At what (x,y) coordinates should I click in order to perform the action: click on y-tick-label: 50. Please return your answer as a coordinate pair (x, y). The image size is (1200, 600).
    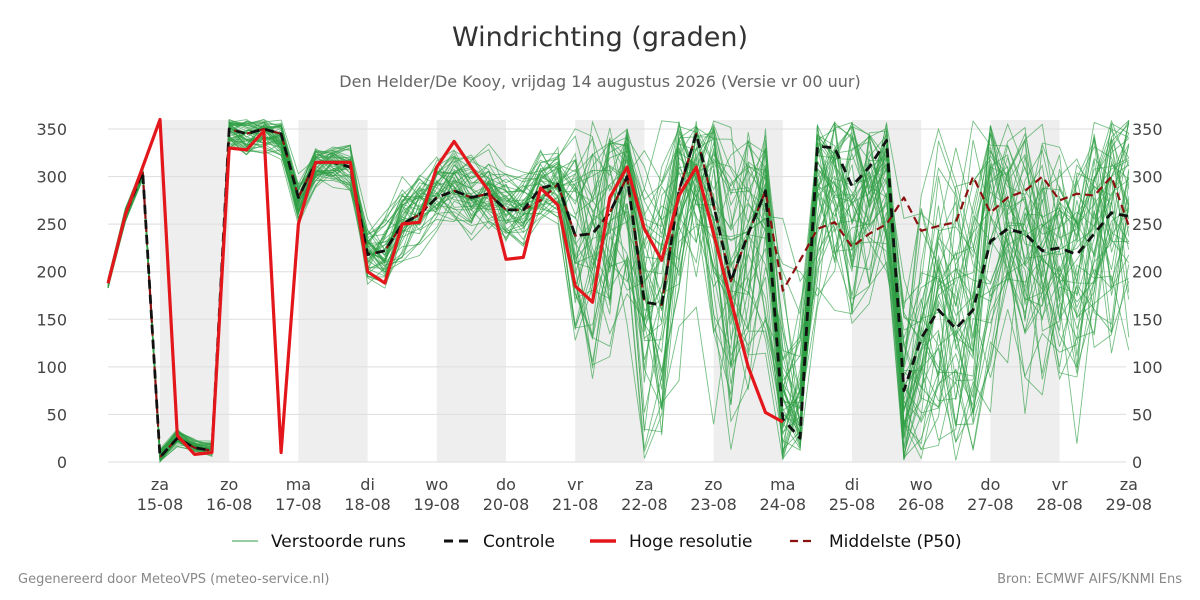
    Looking at the image, I should click on (57, 414).